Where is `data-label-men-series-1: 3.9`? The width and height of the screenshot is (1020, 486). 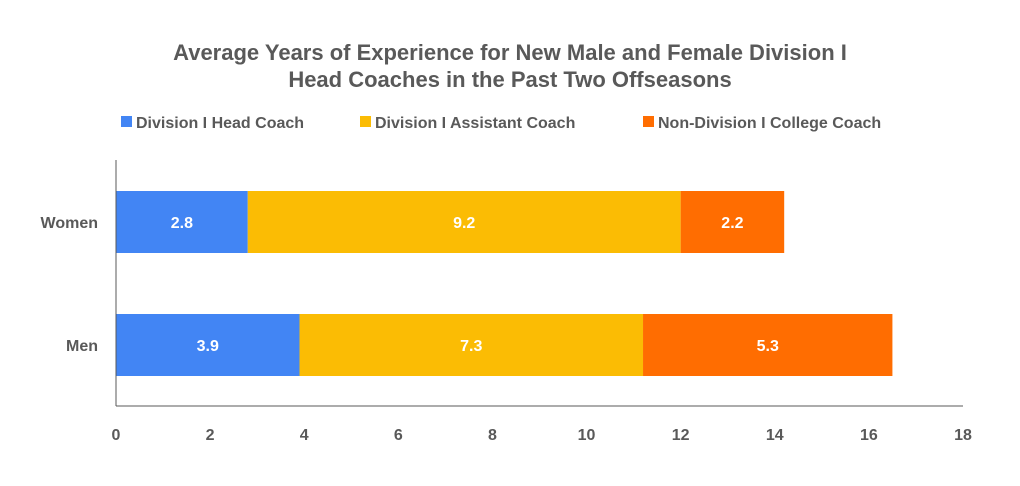
data-label-men-series-1: 3.9 is located at coordinates (208, 346).